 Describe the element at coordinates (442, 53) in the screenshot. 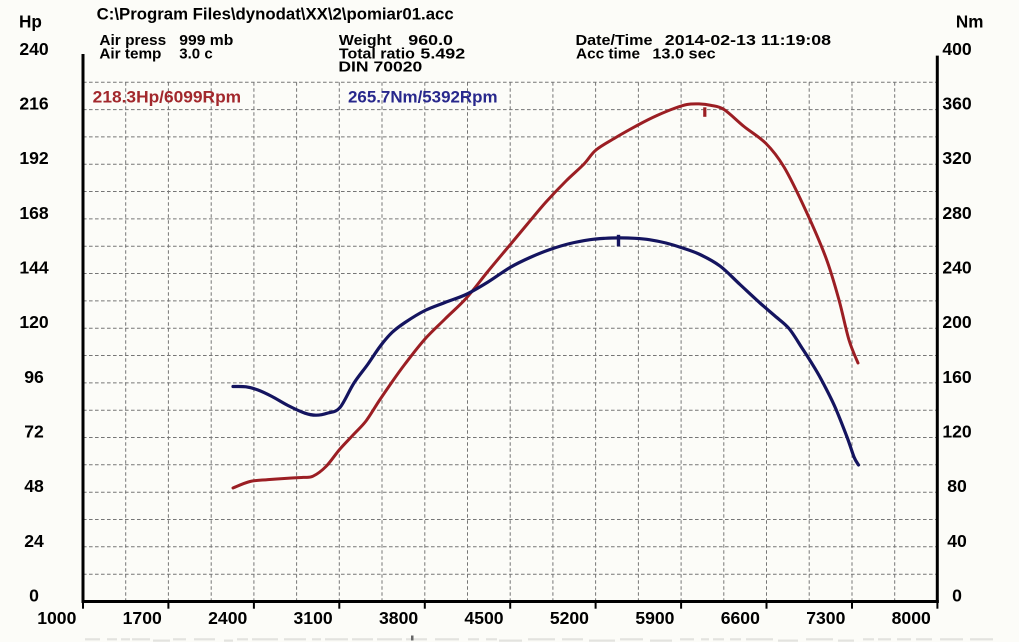

I see `svg-text: 5.492` at that location.